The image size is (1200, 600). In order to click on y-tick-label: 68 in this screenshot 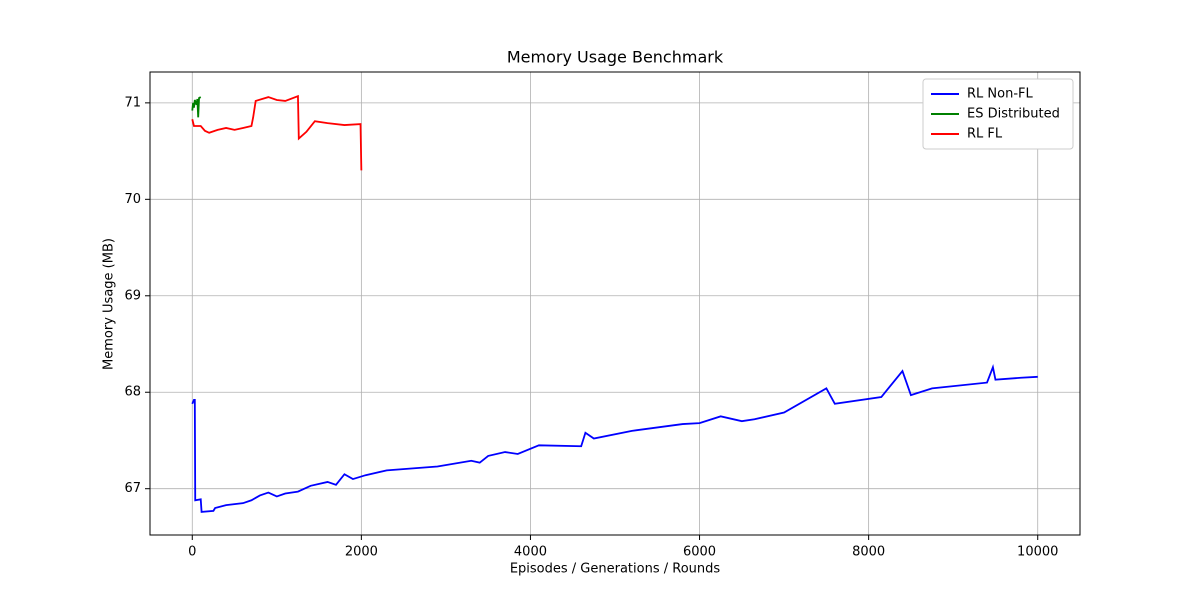, I will do `click(132, 392)`.